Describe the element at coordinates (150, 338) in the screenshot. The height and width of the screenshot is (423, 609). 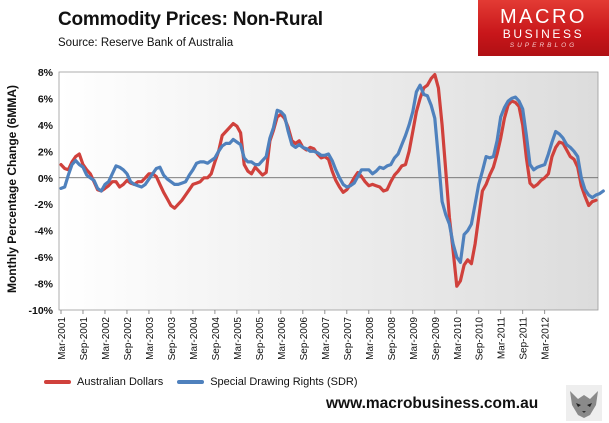
I see `x-tick-label: Mar-2003` at that location.